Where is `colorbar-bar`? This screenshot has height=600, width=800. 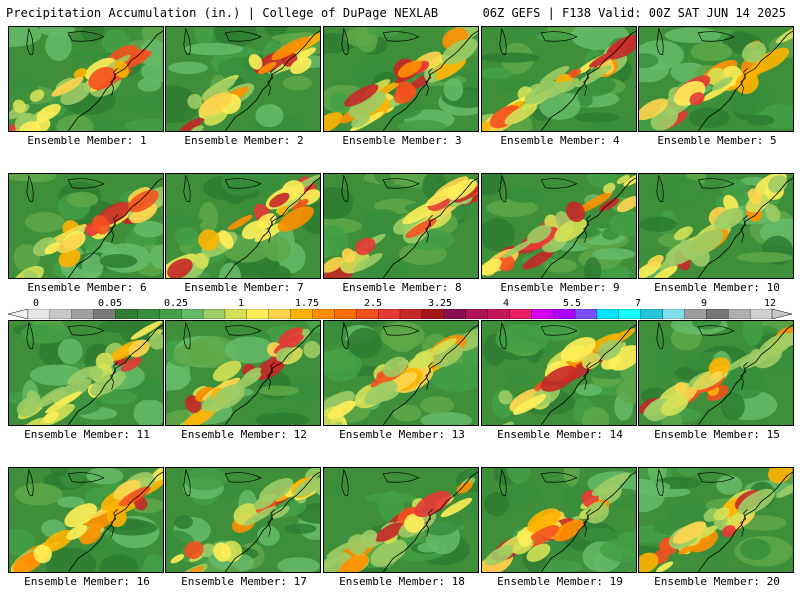
colorbar-bar is located at coordinates (400, 314).